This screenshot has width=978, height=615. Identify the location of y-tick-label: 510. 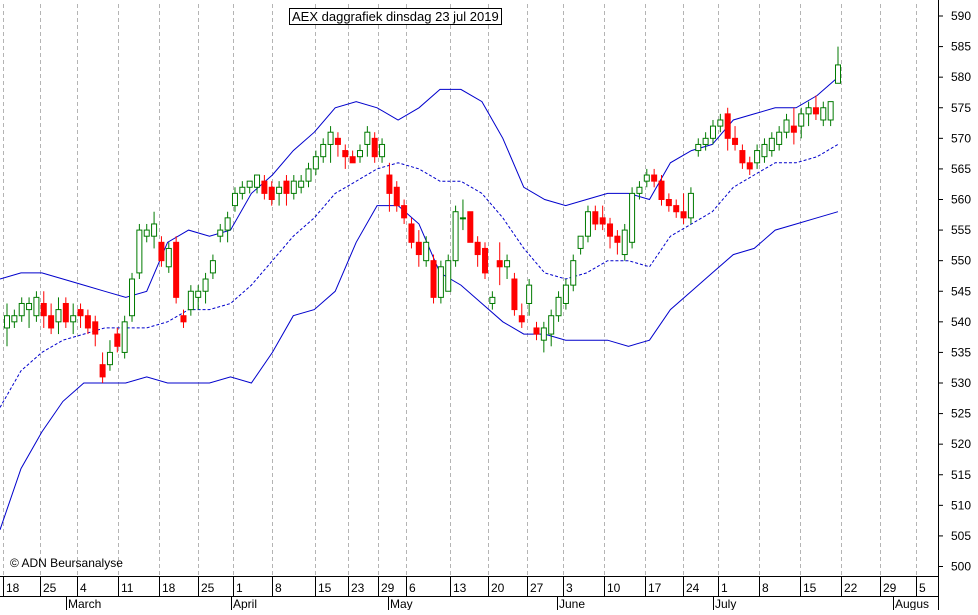
(961, 505).